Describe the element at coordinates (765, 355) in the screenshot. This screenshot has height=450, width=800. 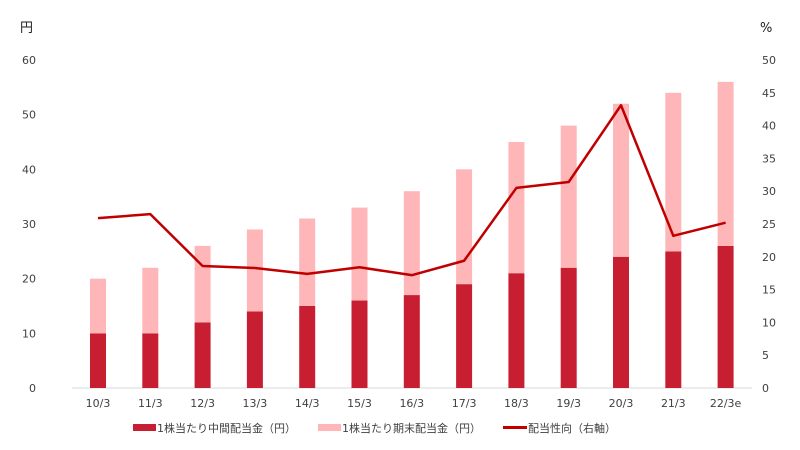
I see `right-tick-label: 5` at that location.